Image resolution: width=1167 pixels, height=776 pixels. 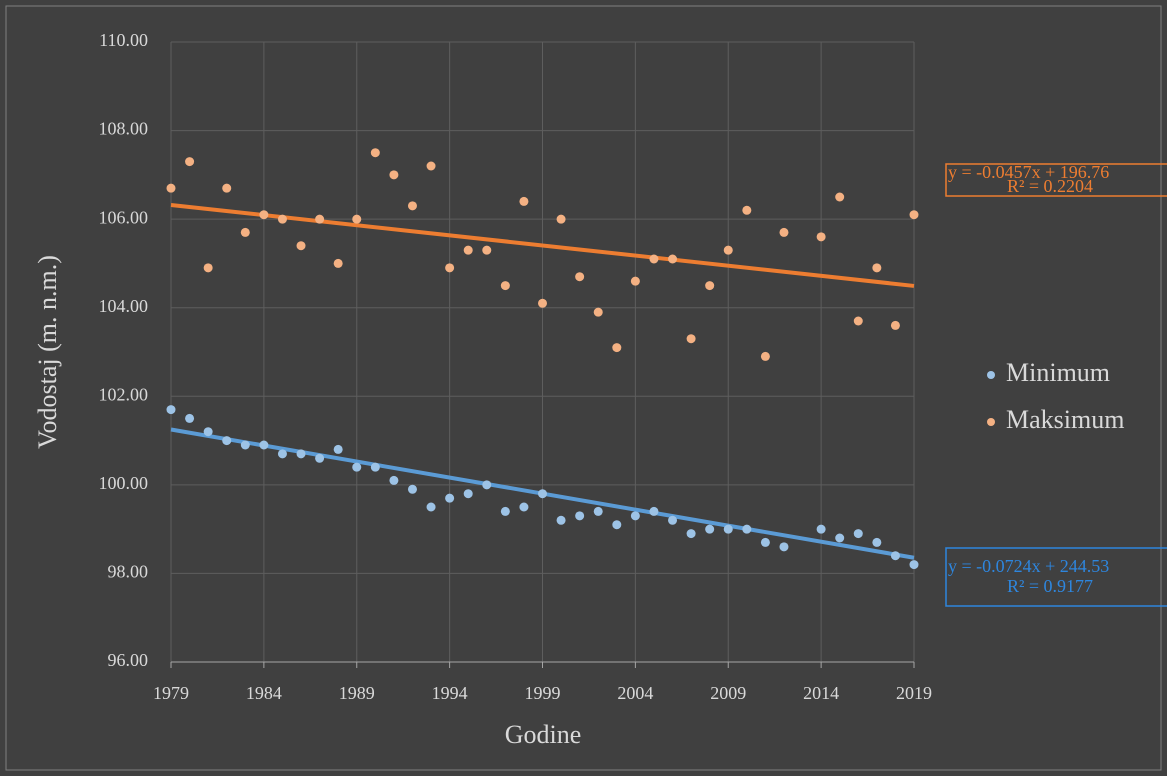 What do you see at coordinates (1065, 419) in the screenshot?
I see `legend-label: Maksimum` at bounding box center [1065, 419].